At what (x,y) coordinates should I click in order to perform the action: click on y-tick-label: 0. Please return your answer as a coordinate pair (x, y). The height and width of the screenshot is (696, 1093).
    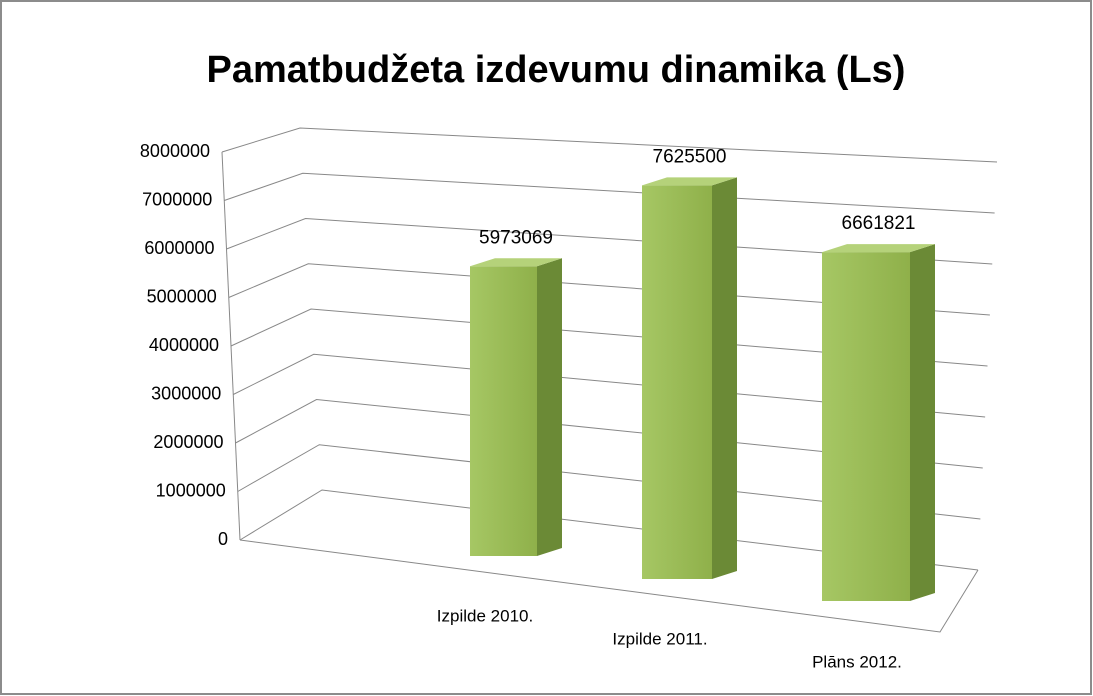
    Looking at the image, I should click on (223, 539).